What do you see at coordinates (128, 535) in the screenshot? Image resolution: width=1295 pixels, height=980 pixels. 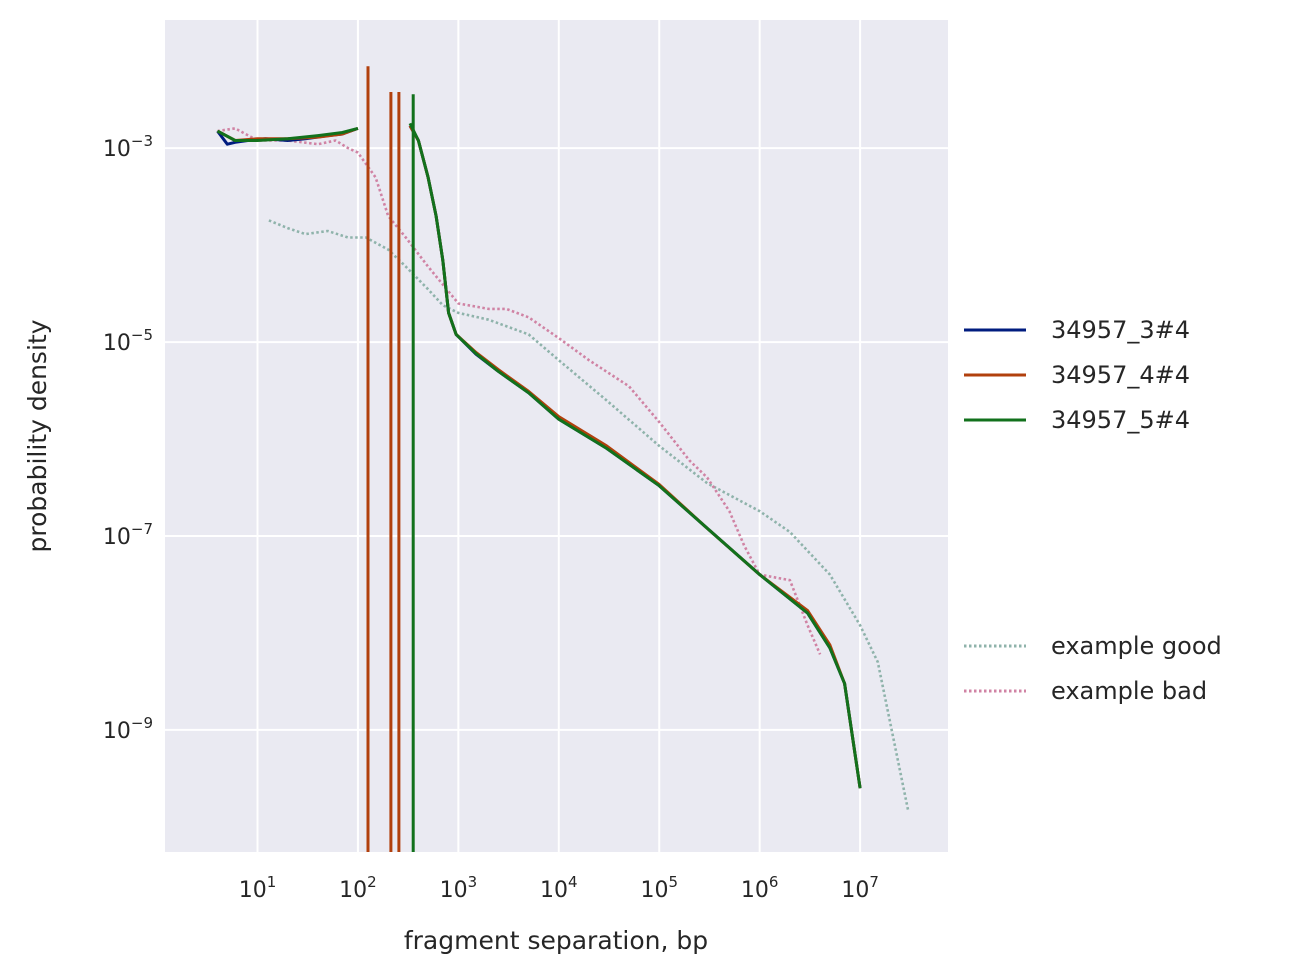 I see `y-tick-label: 10⁻⁷` at bounding box center [128, 535].